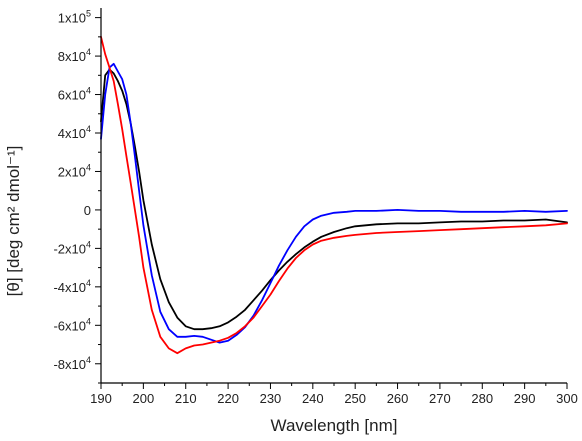 The height and width of the screenshot is (441, 582). Describe the element at coordinates (74, 94) in the screenshot. I see `y-tick-label: 6x10⁴` at that location.